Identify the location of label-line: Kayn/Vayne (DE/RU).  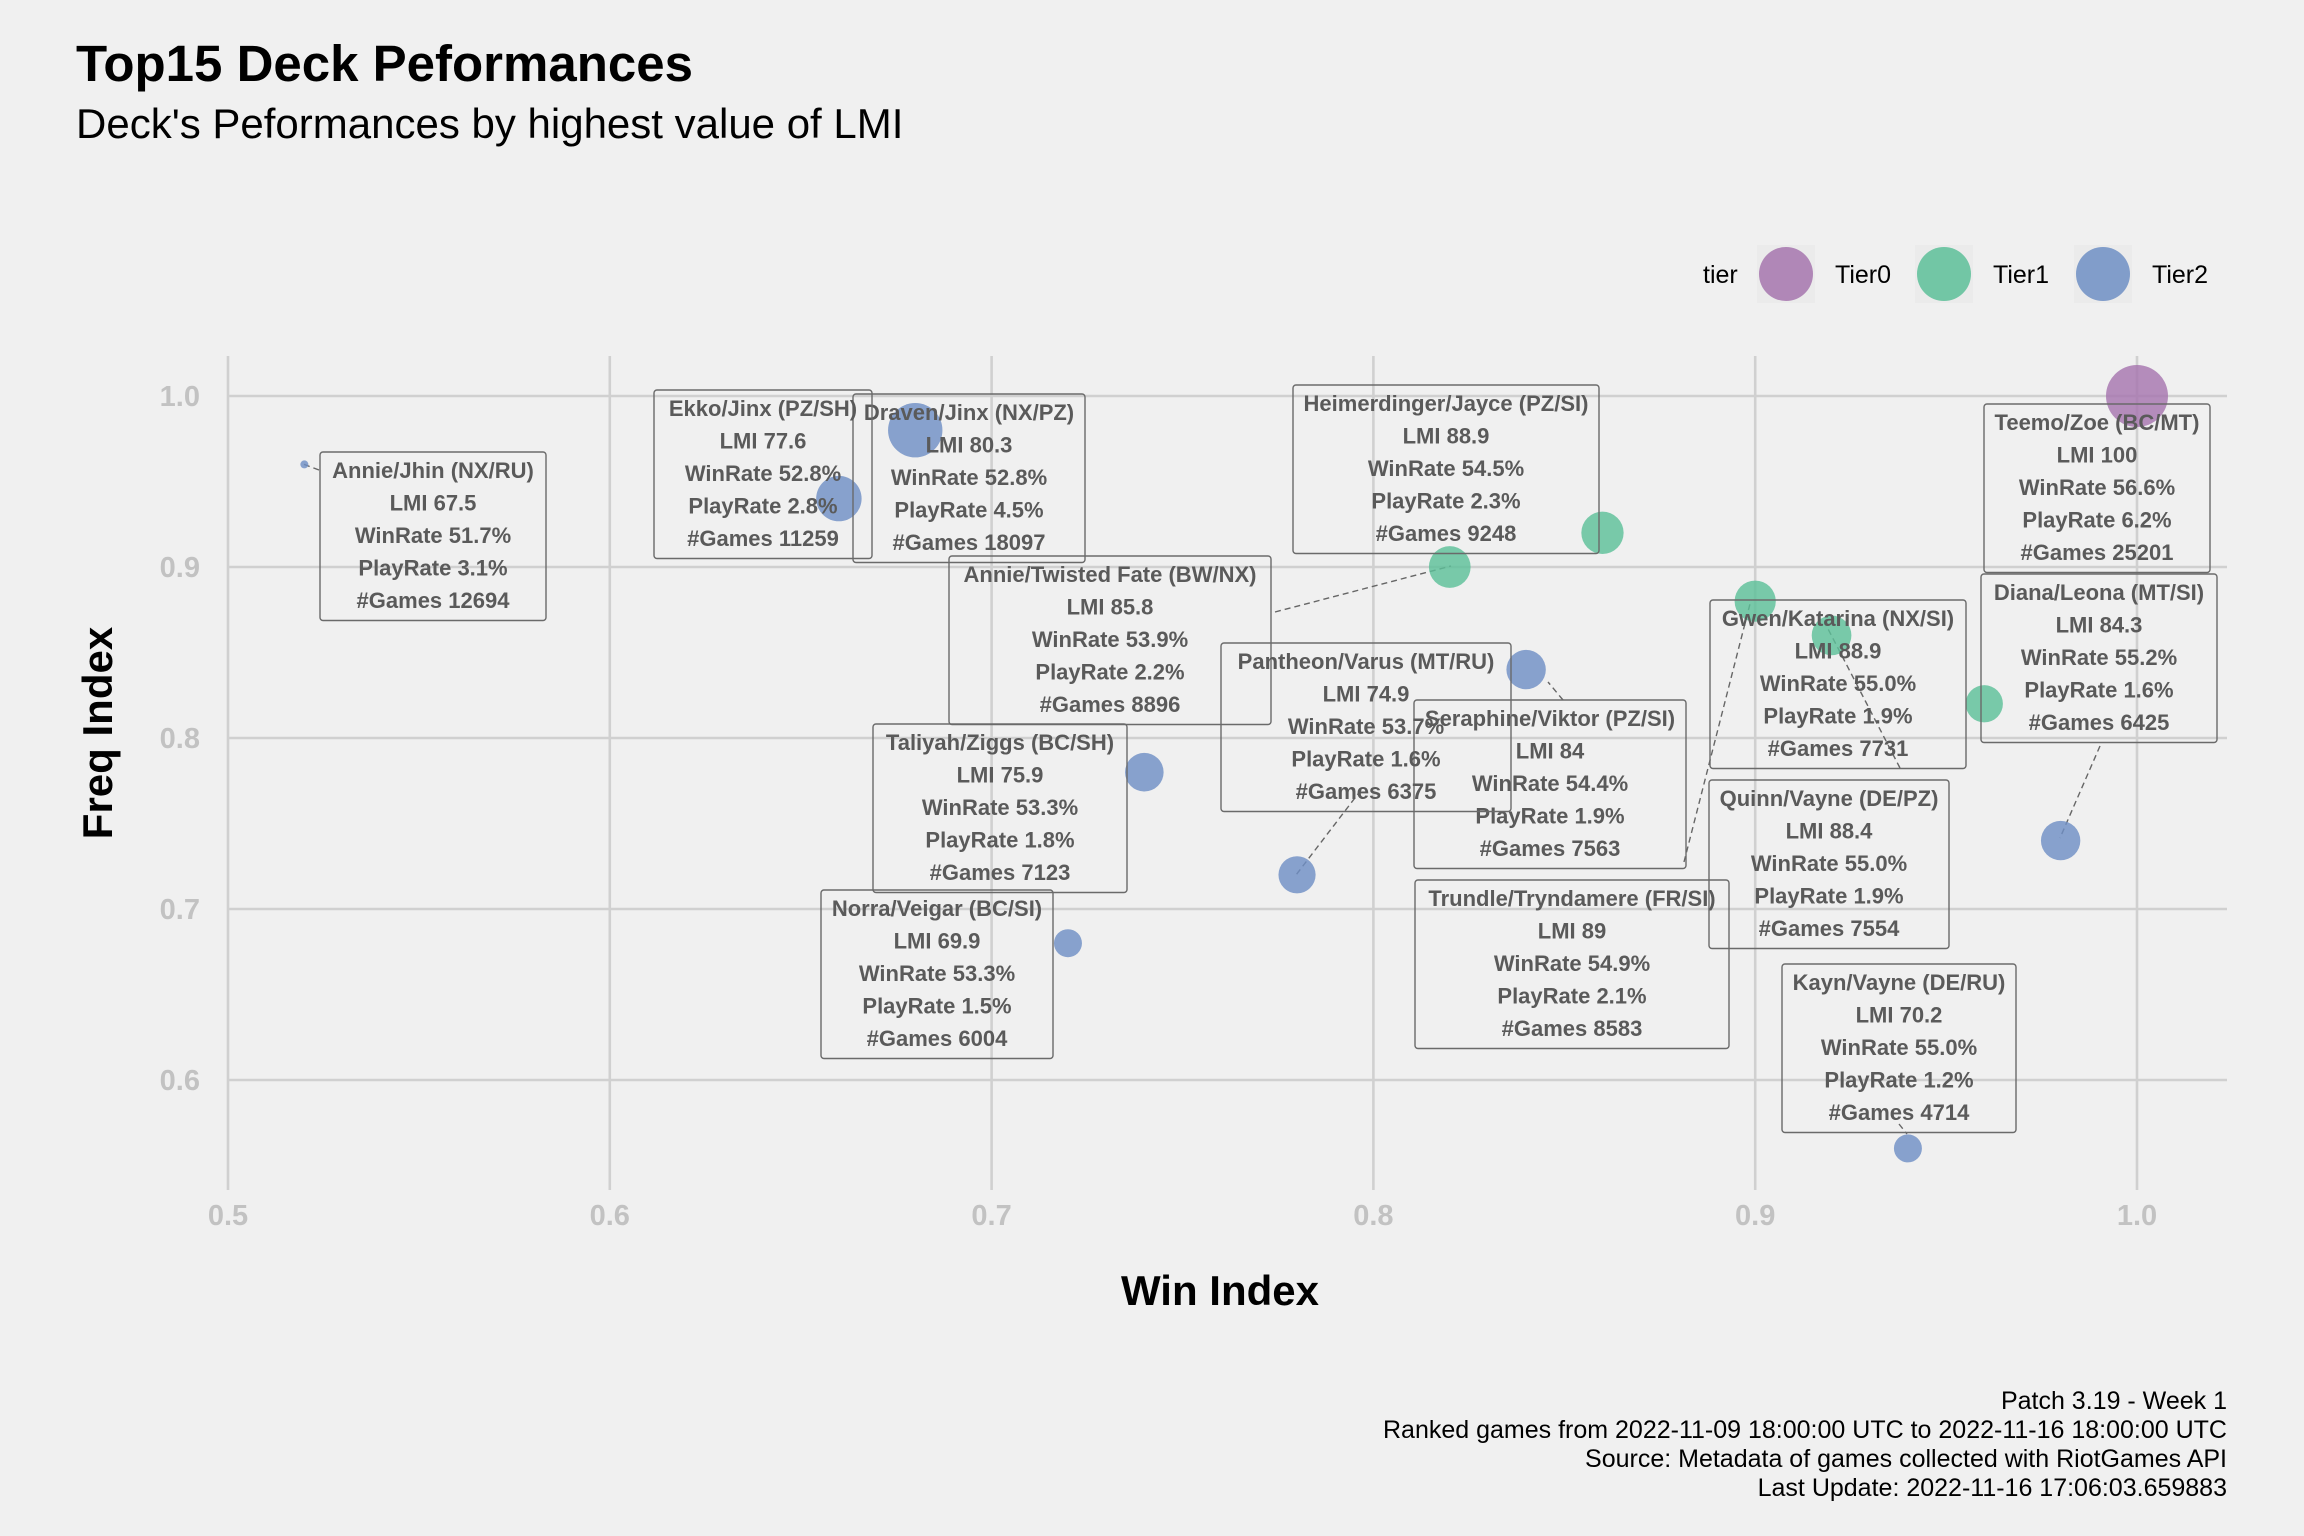
(1899, 982).